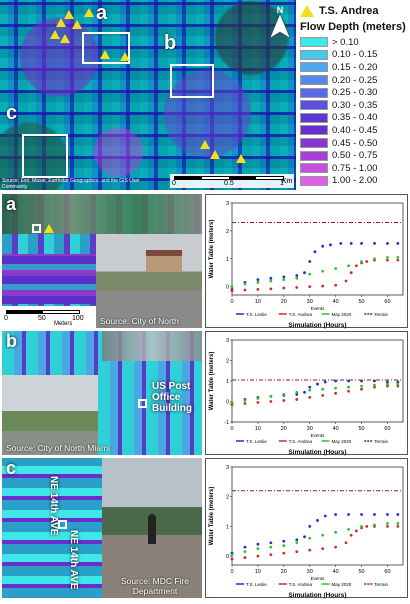 Image resolution: width=410 pixels, height=604 pixels. I want to click on y-tick-label: 0, so click(227, 403).